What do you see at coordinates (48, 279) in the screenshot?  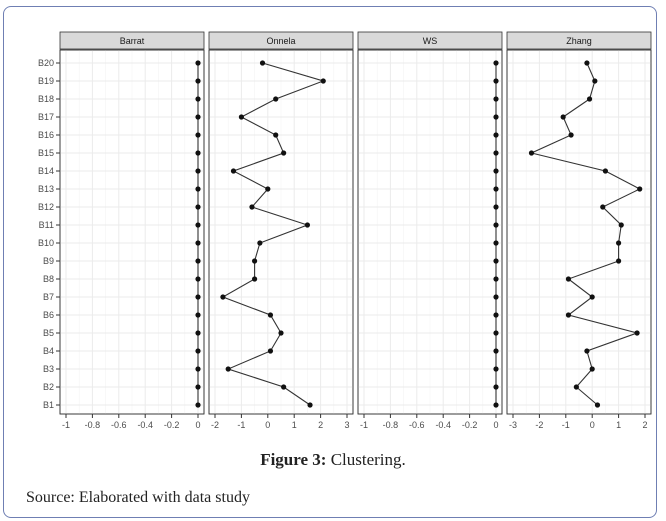 I see `y-tick-label-b8: B8` at bounding box center [48, 279].